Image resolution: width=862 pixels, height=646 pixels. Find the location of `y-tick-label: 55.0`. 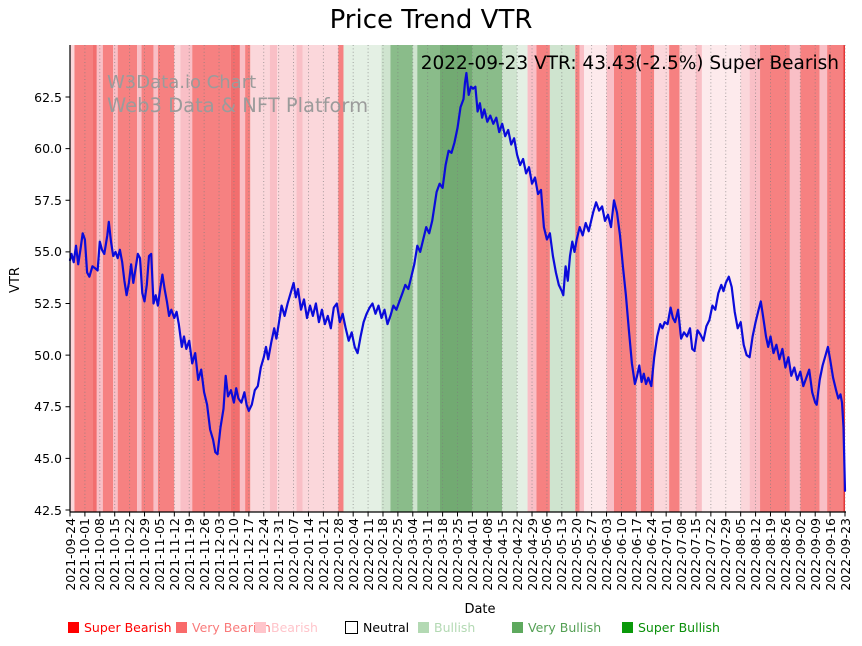

y-tick-label: 55.0 is located at coordinates (48, 252).